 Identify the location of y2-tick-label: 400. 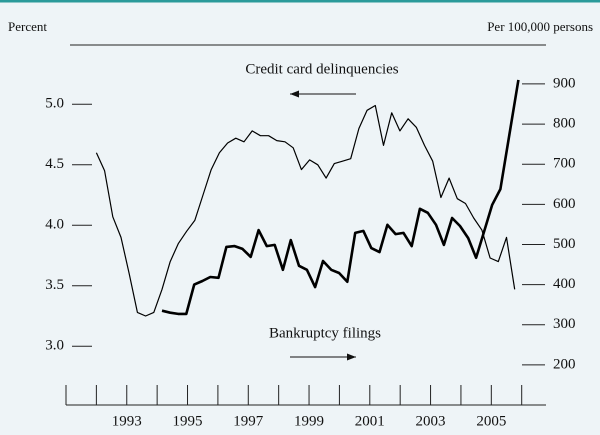
(564, 284).